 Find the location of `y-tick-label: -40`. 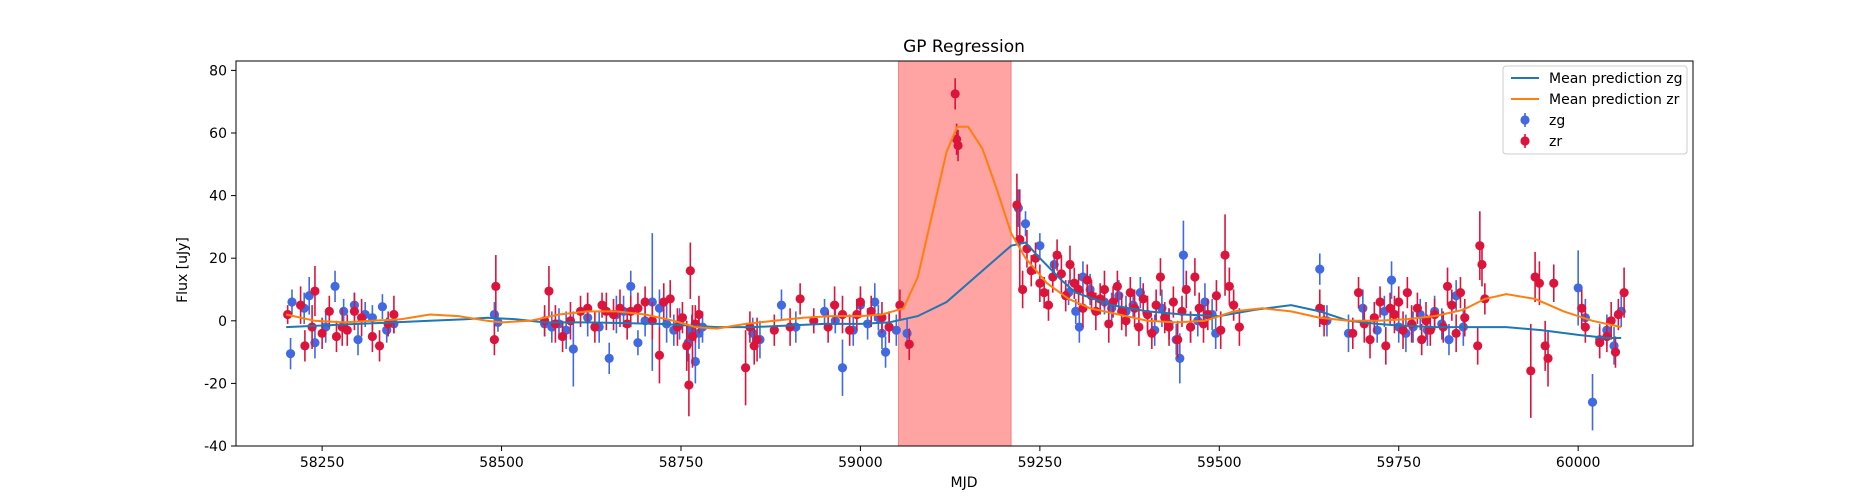

y-tick-label: -40 is located at coordinates (215, 447).